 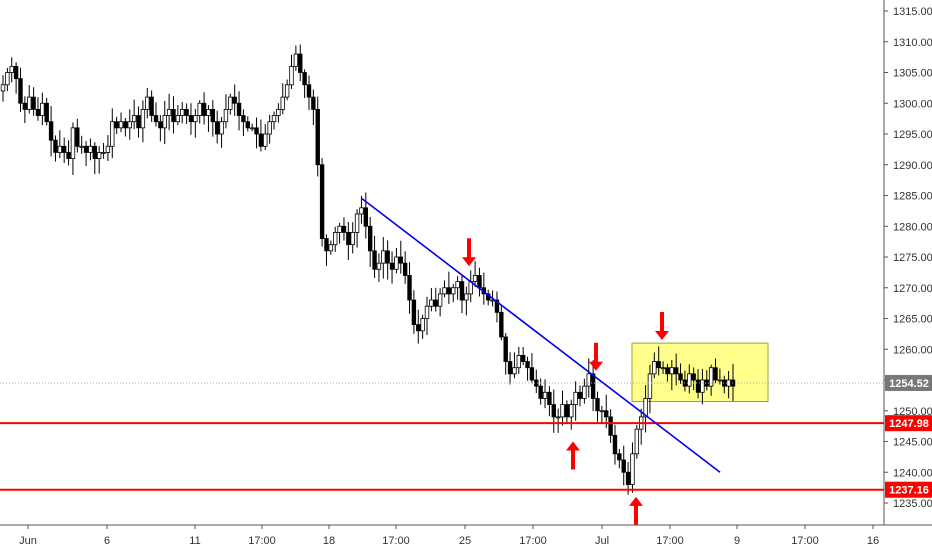 What do you see at coordinates (912, 504) in the screenshot?
I see `y-tick-label: 1235.00` at bounding box center [912, 504].